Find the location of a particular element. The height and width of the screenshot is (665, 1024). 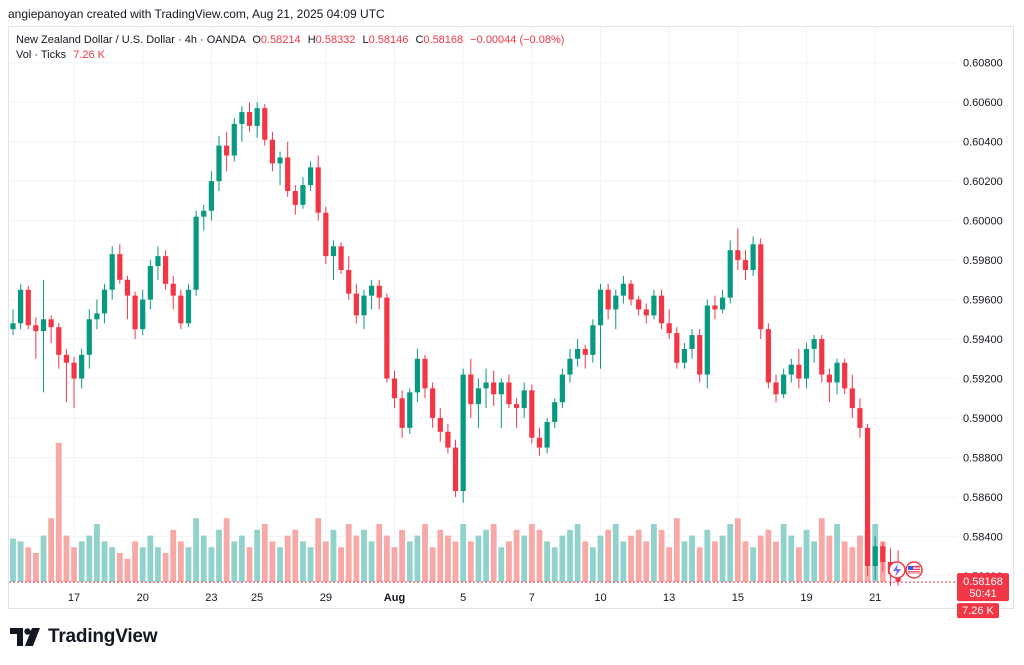

close-label: C is located at coordinates (419, 40).